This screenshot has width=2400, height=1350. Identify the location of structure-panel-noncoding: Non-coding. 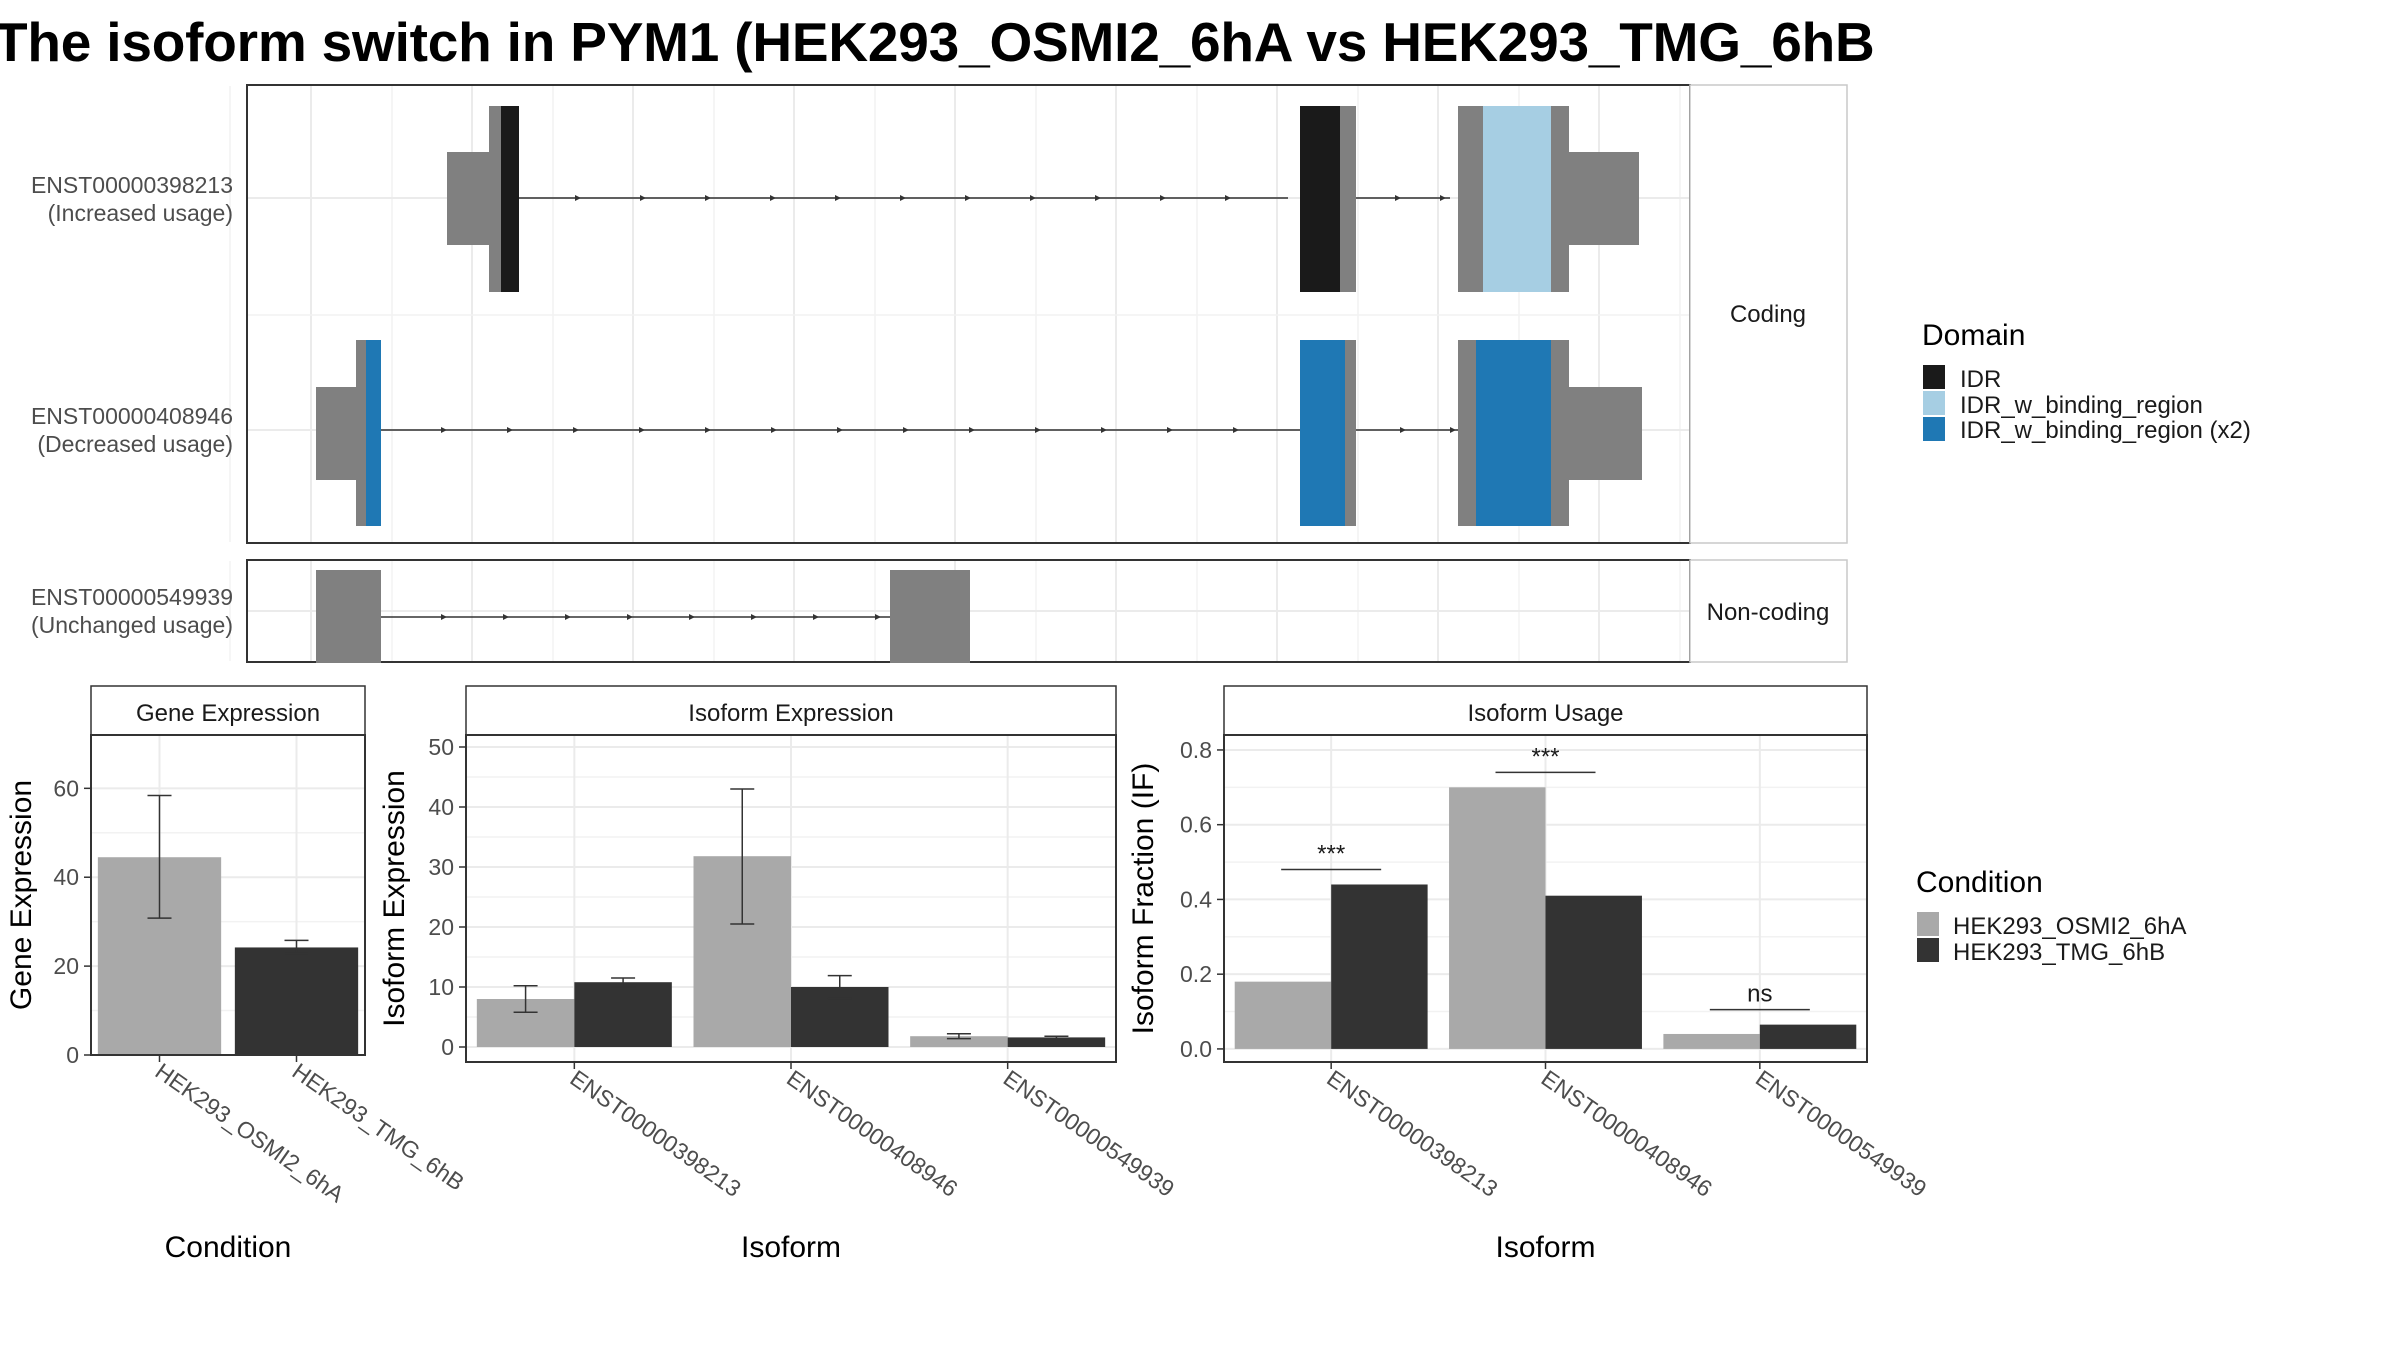
(1038, 611).